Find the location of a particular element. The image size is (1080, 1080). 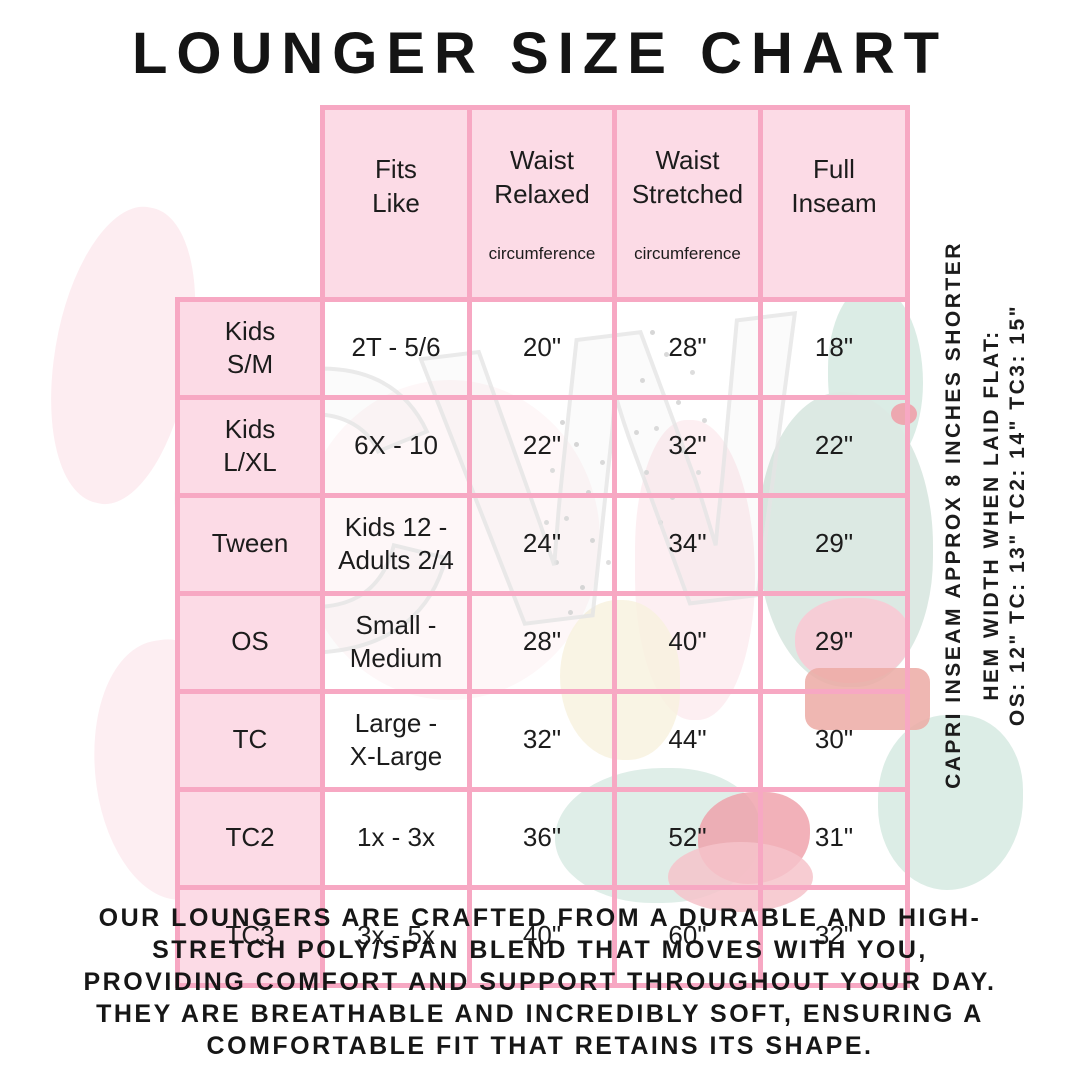

table-row: TC Large - X-Large 32" 44" 30" is located at coordinates (542, 740).